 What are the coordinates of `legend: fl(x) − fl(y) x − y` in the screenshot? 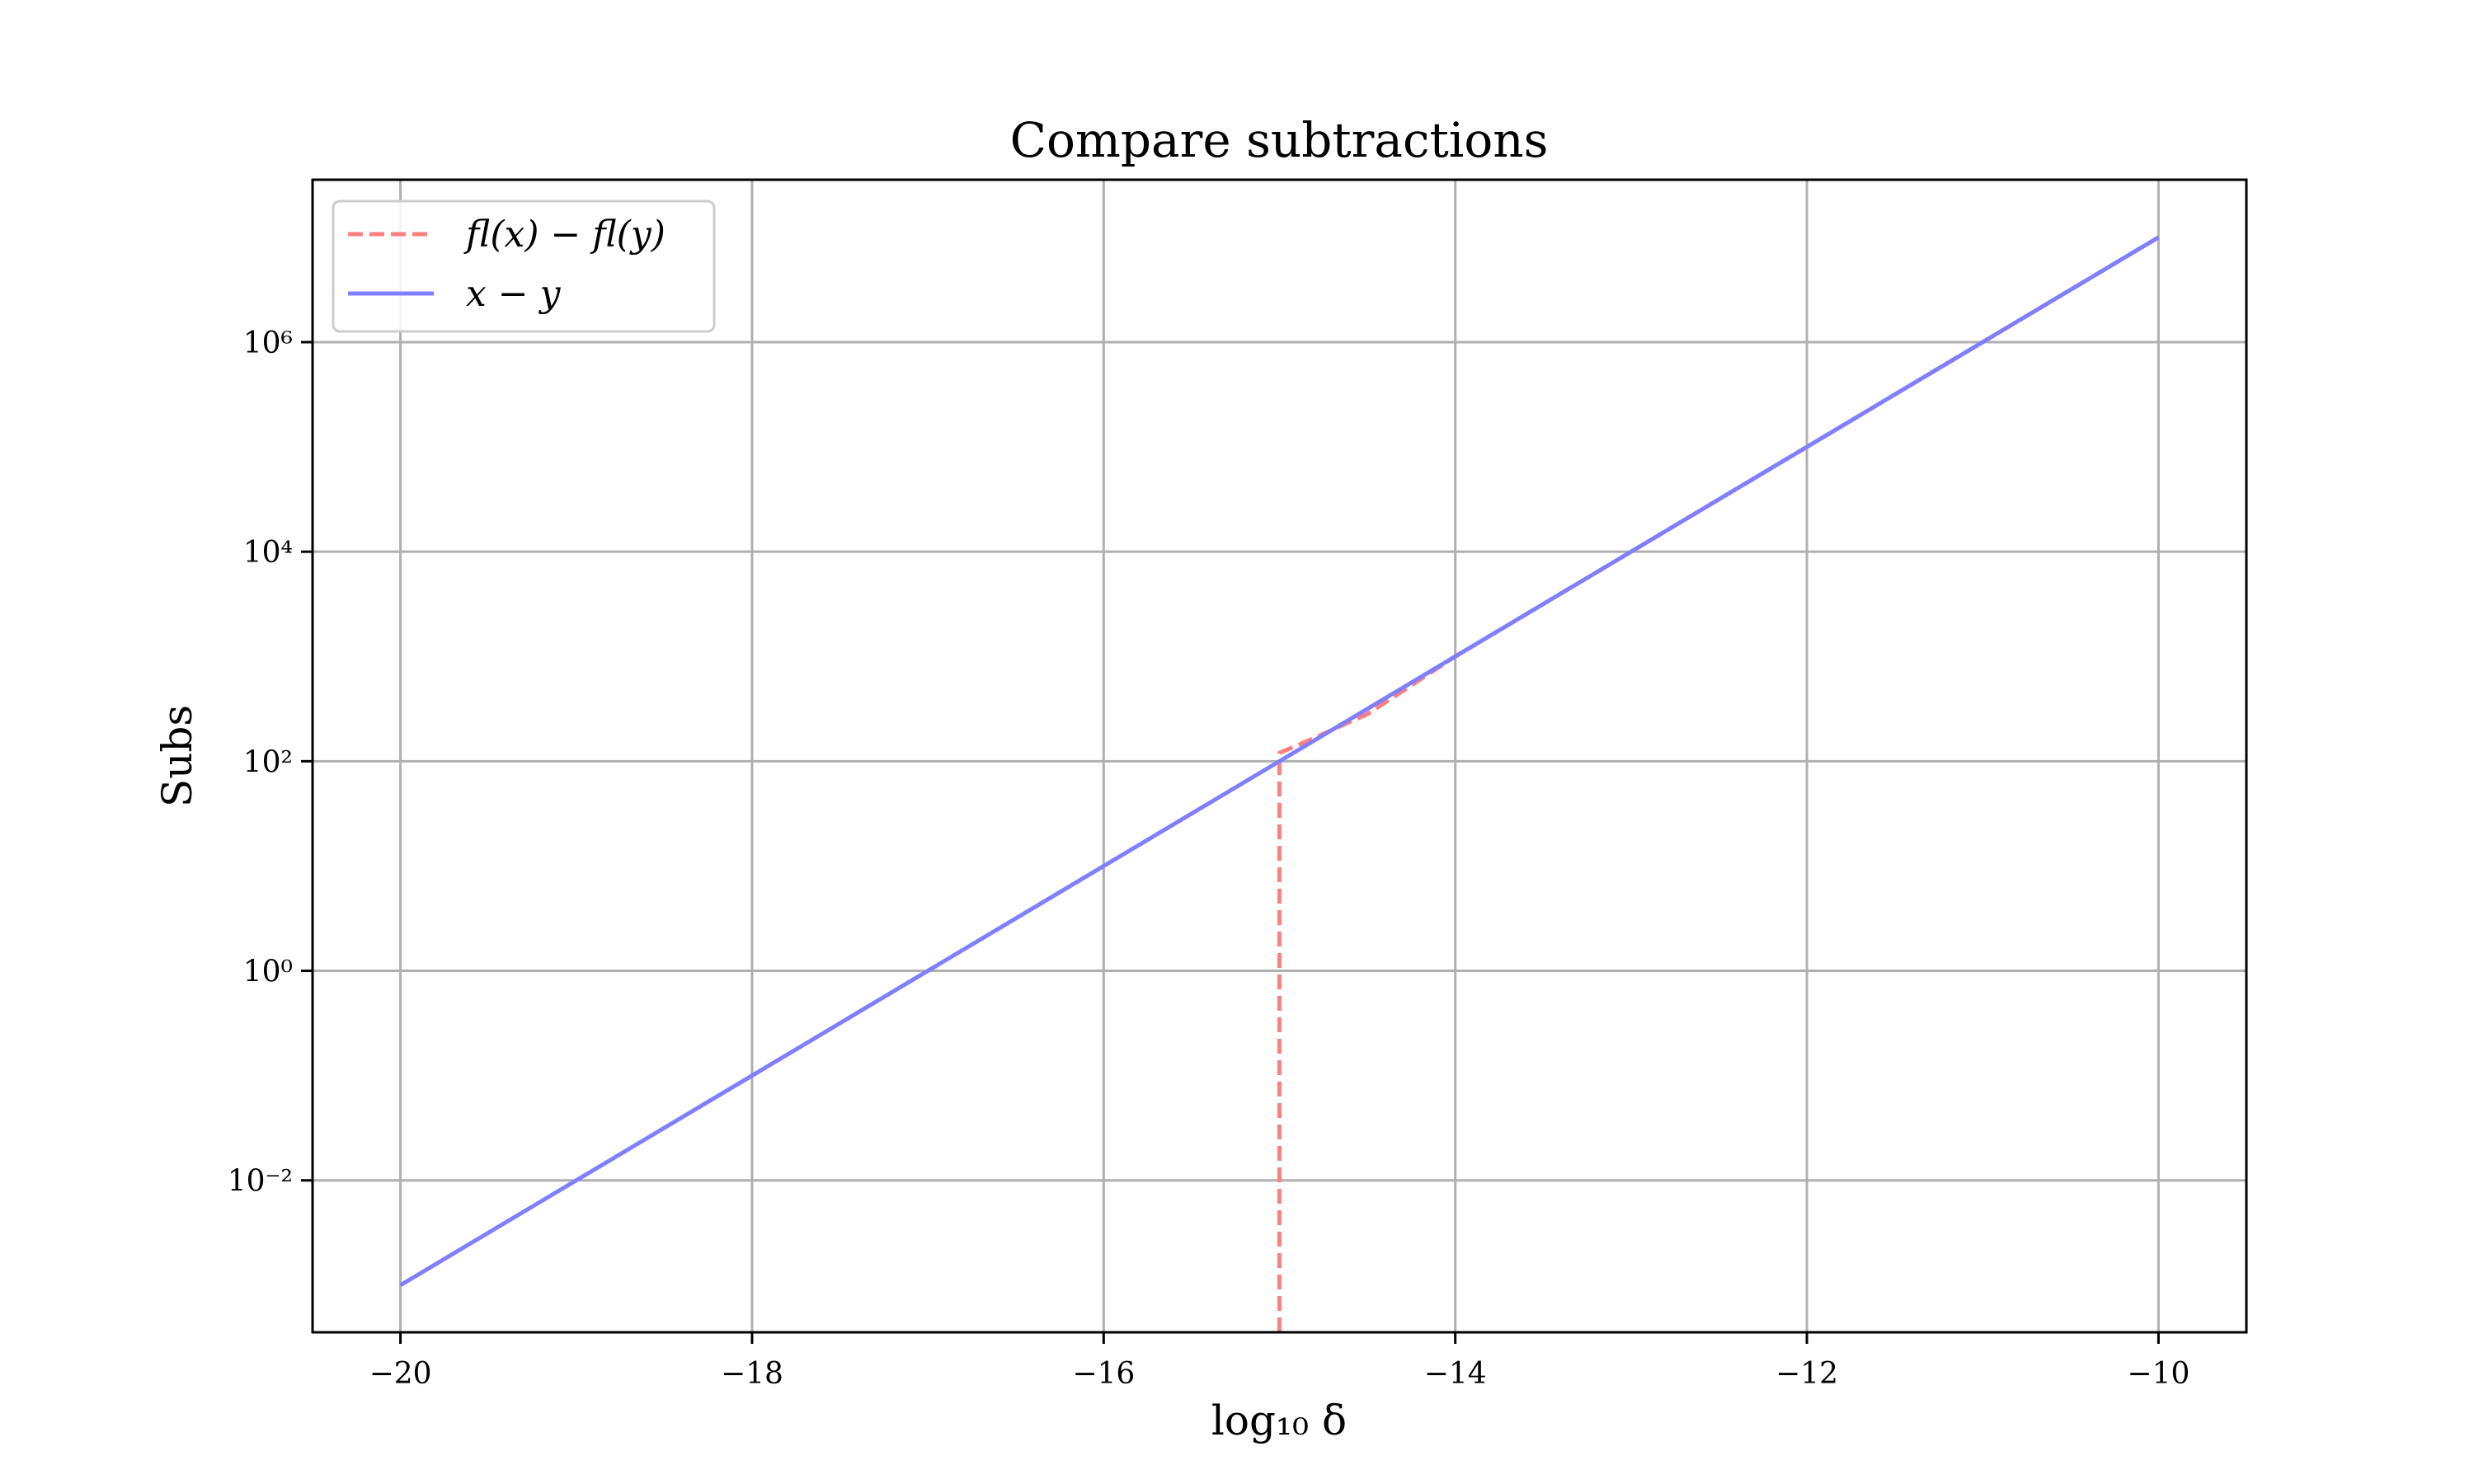 It's located at (524, 266).